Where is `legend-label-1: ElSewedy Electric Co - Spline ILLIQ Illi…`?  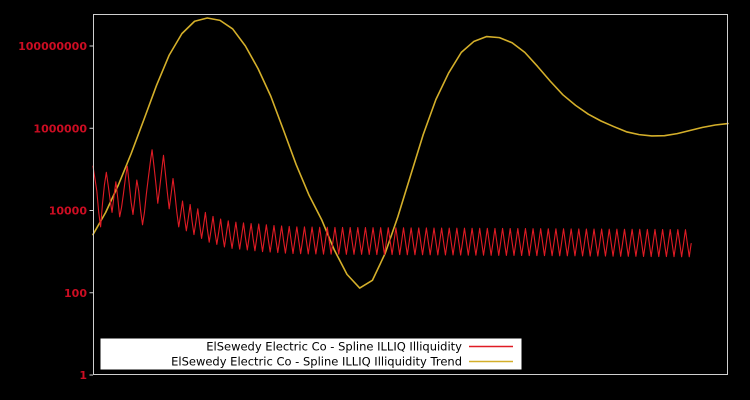 legend-label-1: ElSewedy Electric Co - Spline ILLIQ Illi… is located at coordinates (316, 362).